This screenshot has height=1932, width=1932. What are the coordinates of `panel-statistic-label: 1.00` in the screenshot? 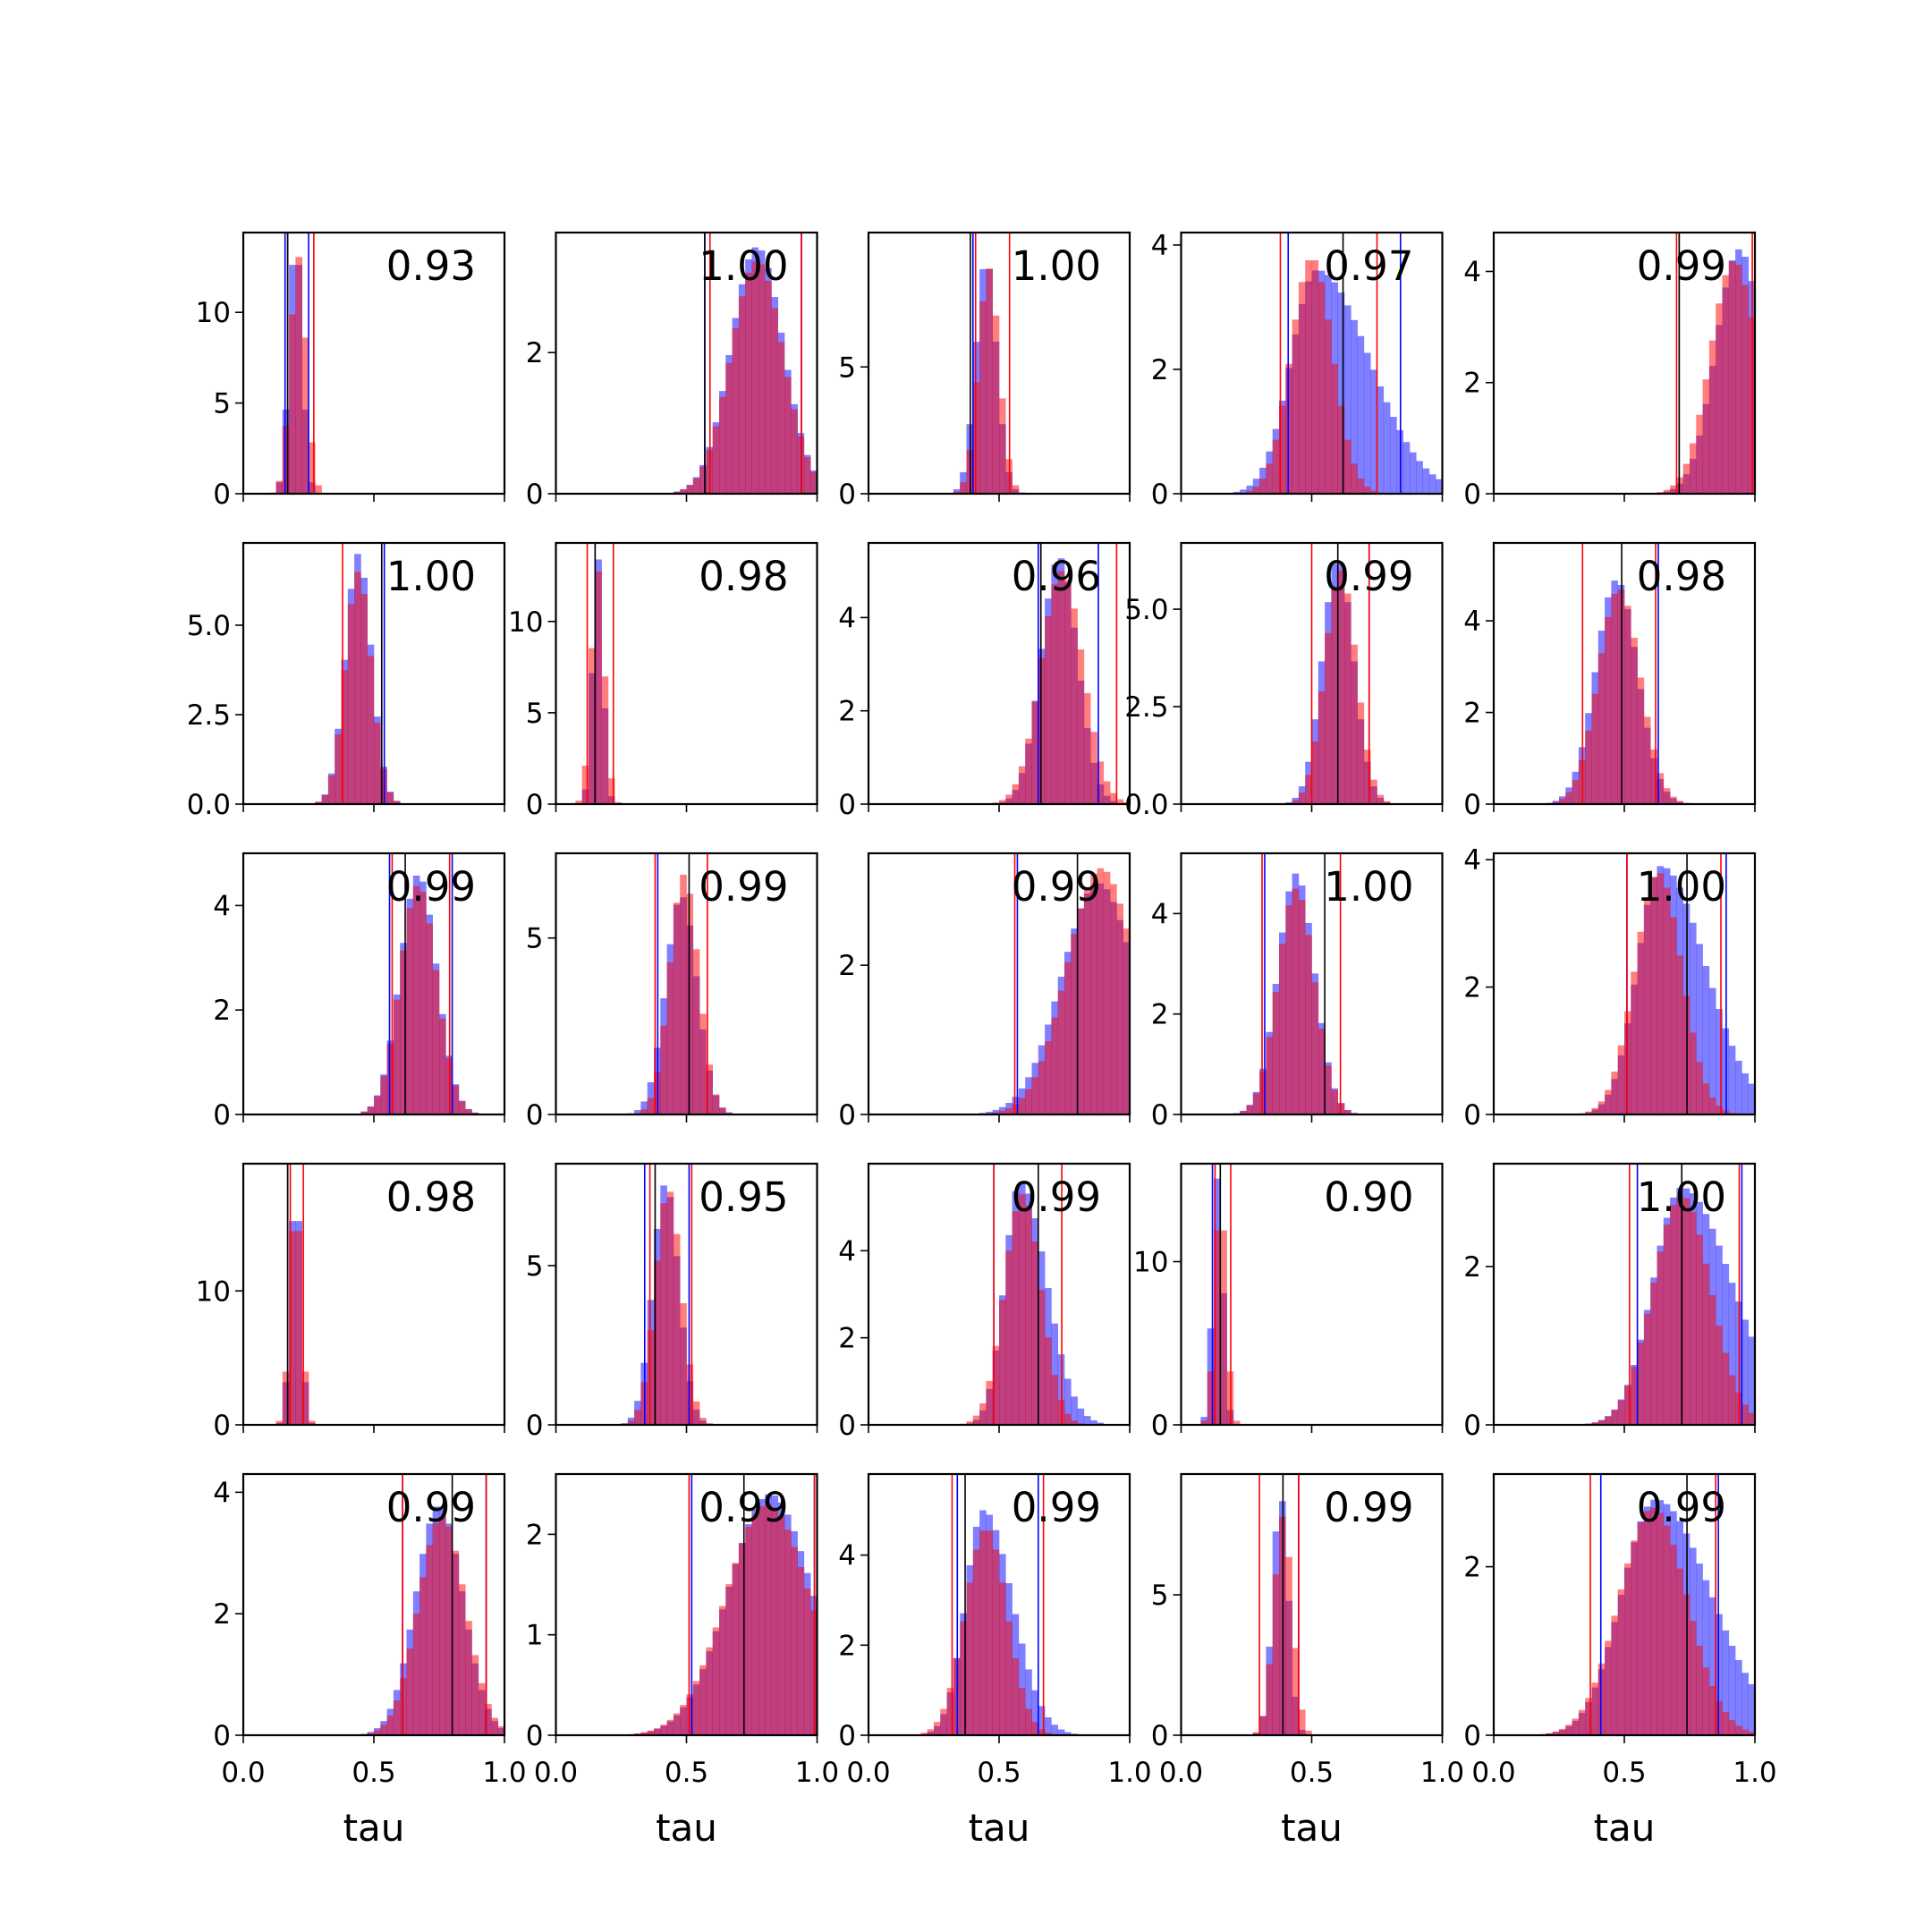 It's located at (743, 266).